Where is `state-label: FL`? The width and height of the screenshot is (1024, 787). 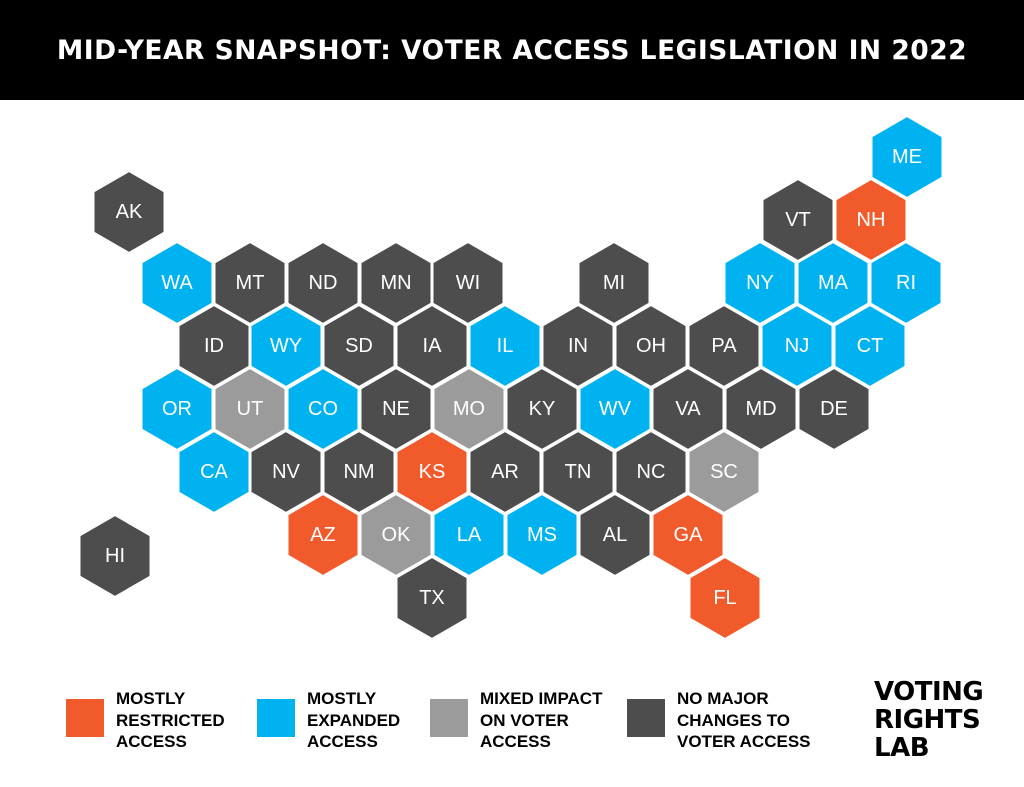
state-label: FL is located at coordinates (724, 598).